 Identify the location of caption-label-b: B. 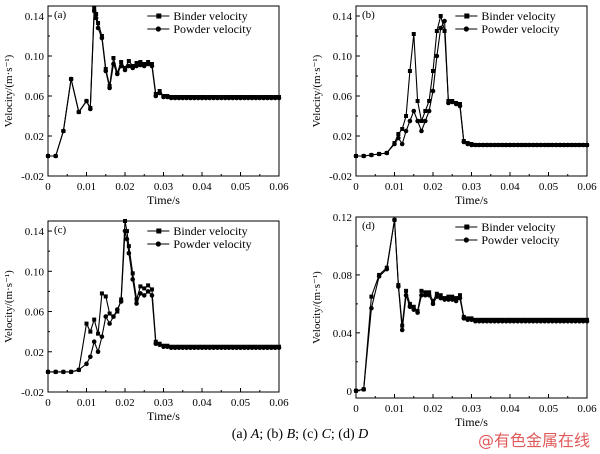
(291, 434).